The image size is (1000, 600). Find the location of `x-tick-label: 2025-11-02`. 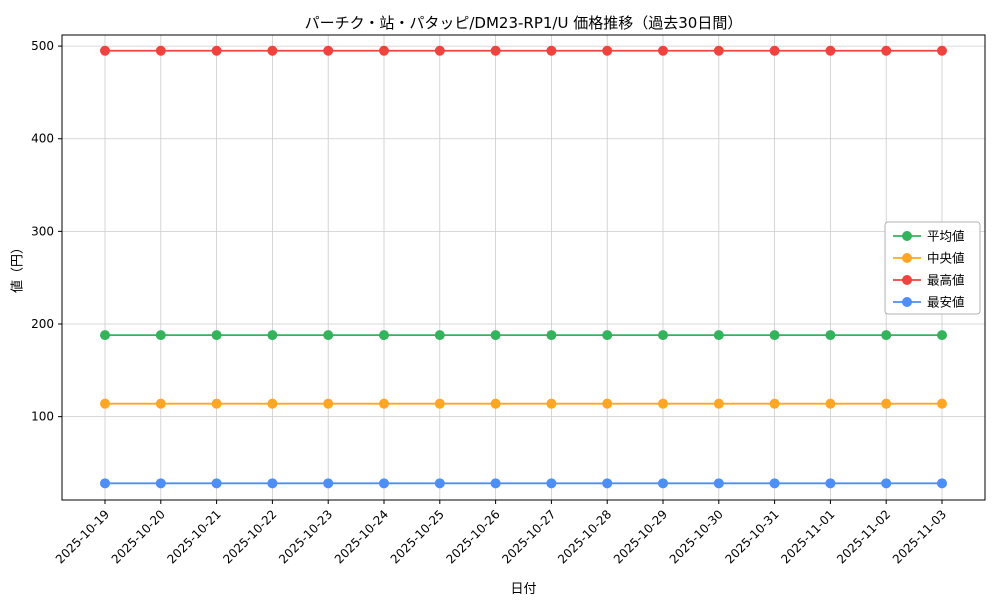

x-tick-label: 2025-11-02 is located at coordinates (863, 536).